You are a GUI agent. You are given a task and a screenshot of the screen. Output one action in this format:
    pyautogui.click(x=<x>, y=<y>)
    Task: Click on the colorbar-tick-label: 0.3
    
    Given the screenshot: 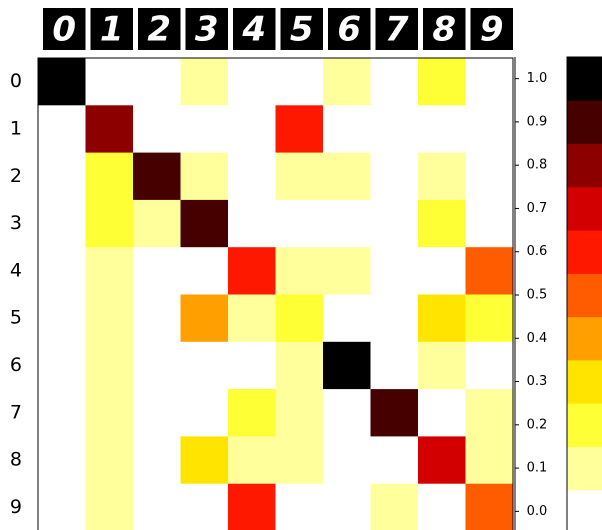 What is the action you would take?
    pyautogui.click(x=537, y=381)
    